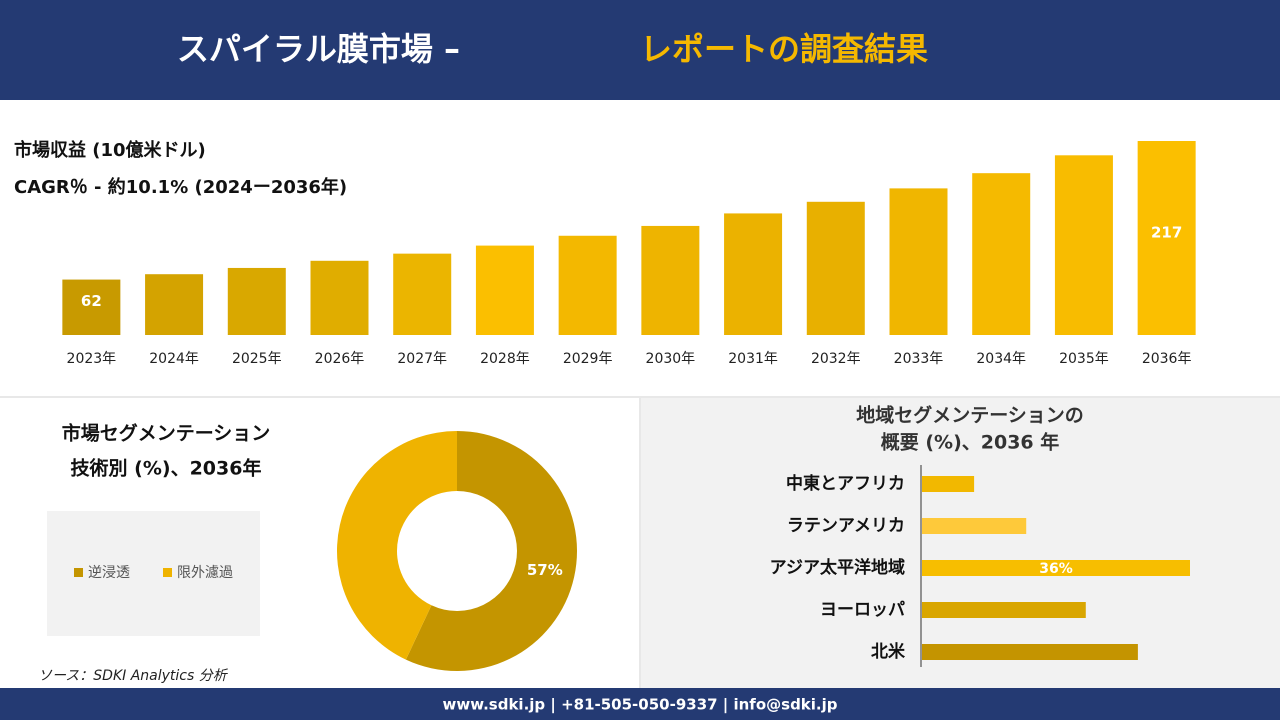 This screenshot has width=1280, height=720. I want to click on data-label: 62, so click(91, 301).